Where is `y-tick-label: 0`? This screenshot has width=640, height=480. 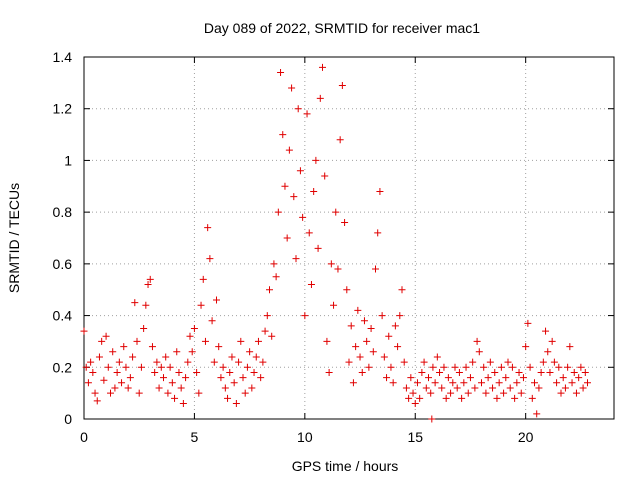
y-tick-label: 0 is located at coordinates (68, 419).